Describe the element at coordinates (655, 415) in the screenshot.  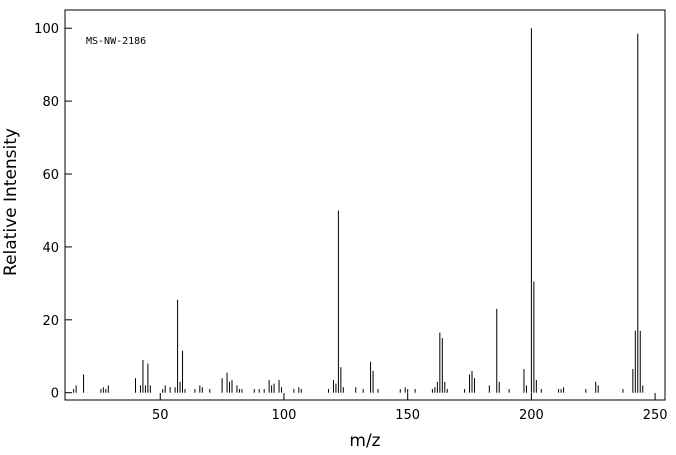
I see `x-tick-label: 250` at that location.